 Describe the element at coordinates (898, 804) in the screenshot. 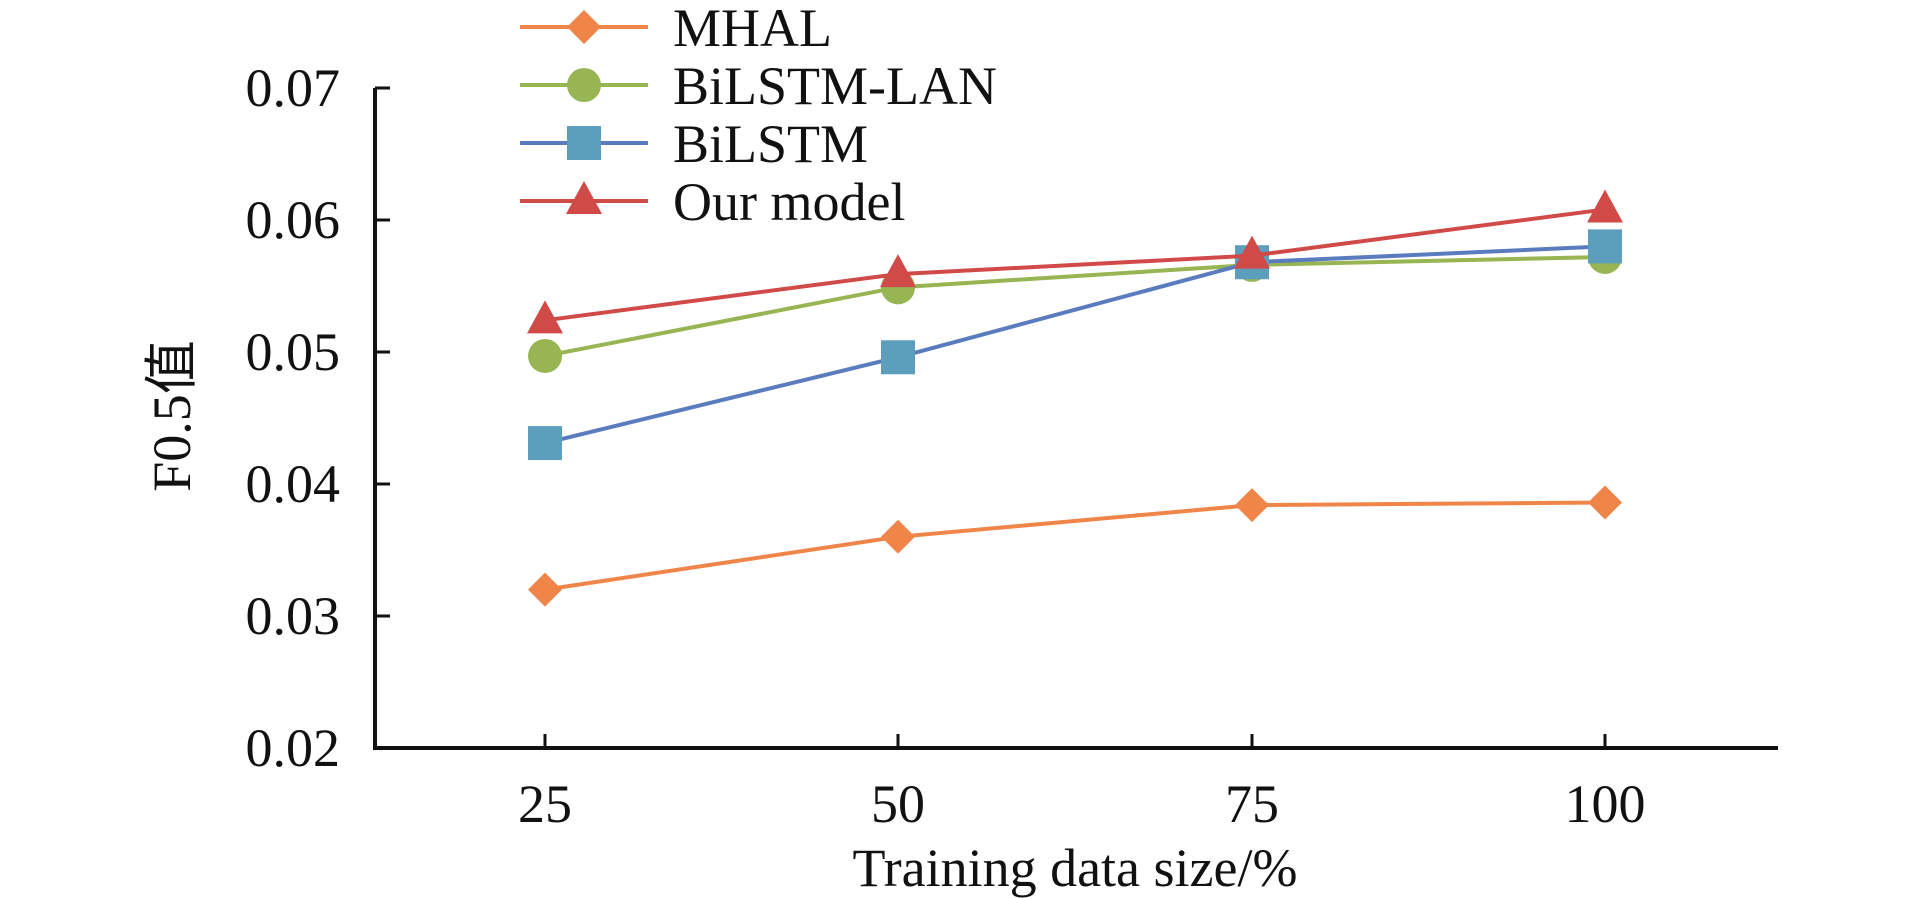

I see `x-tick-label: 50` at that location.